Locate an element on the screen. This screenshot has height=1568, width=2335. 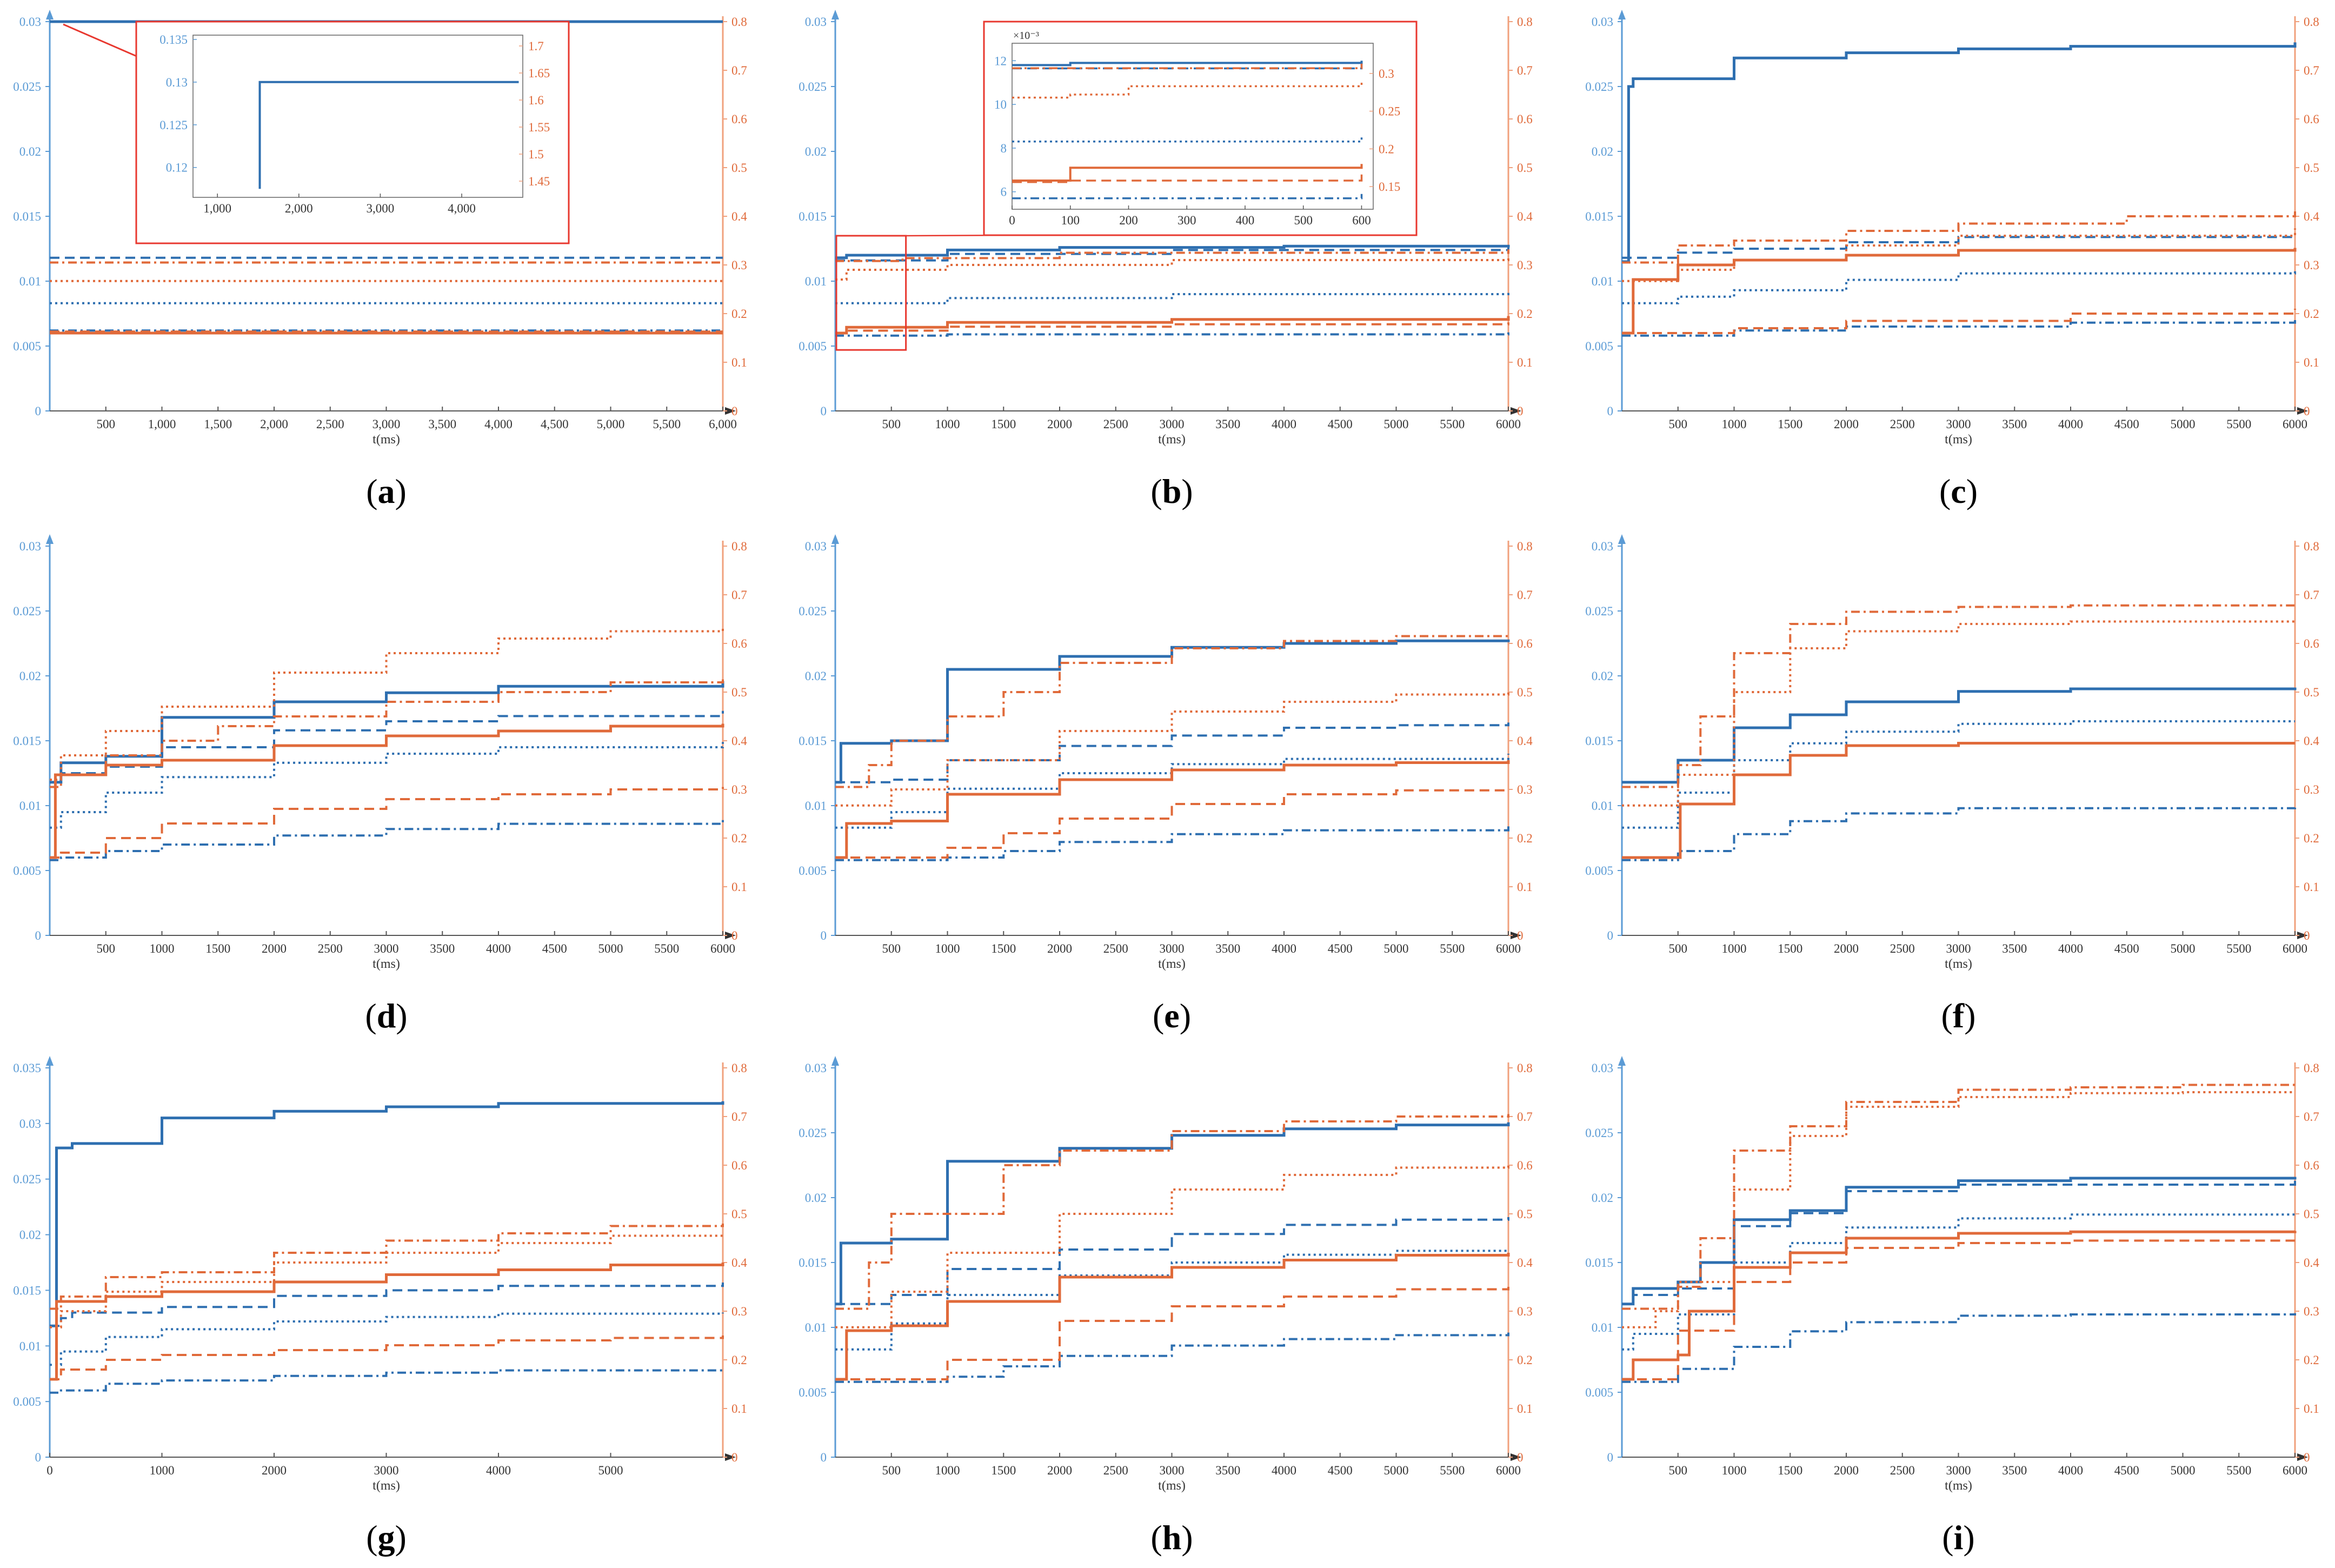
panel-caption: (b) is located at coordinates (1171, 491).